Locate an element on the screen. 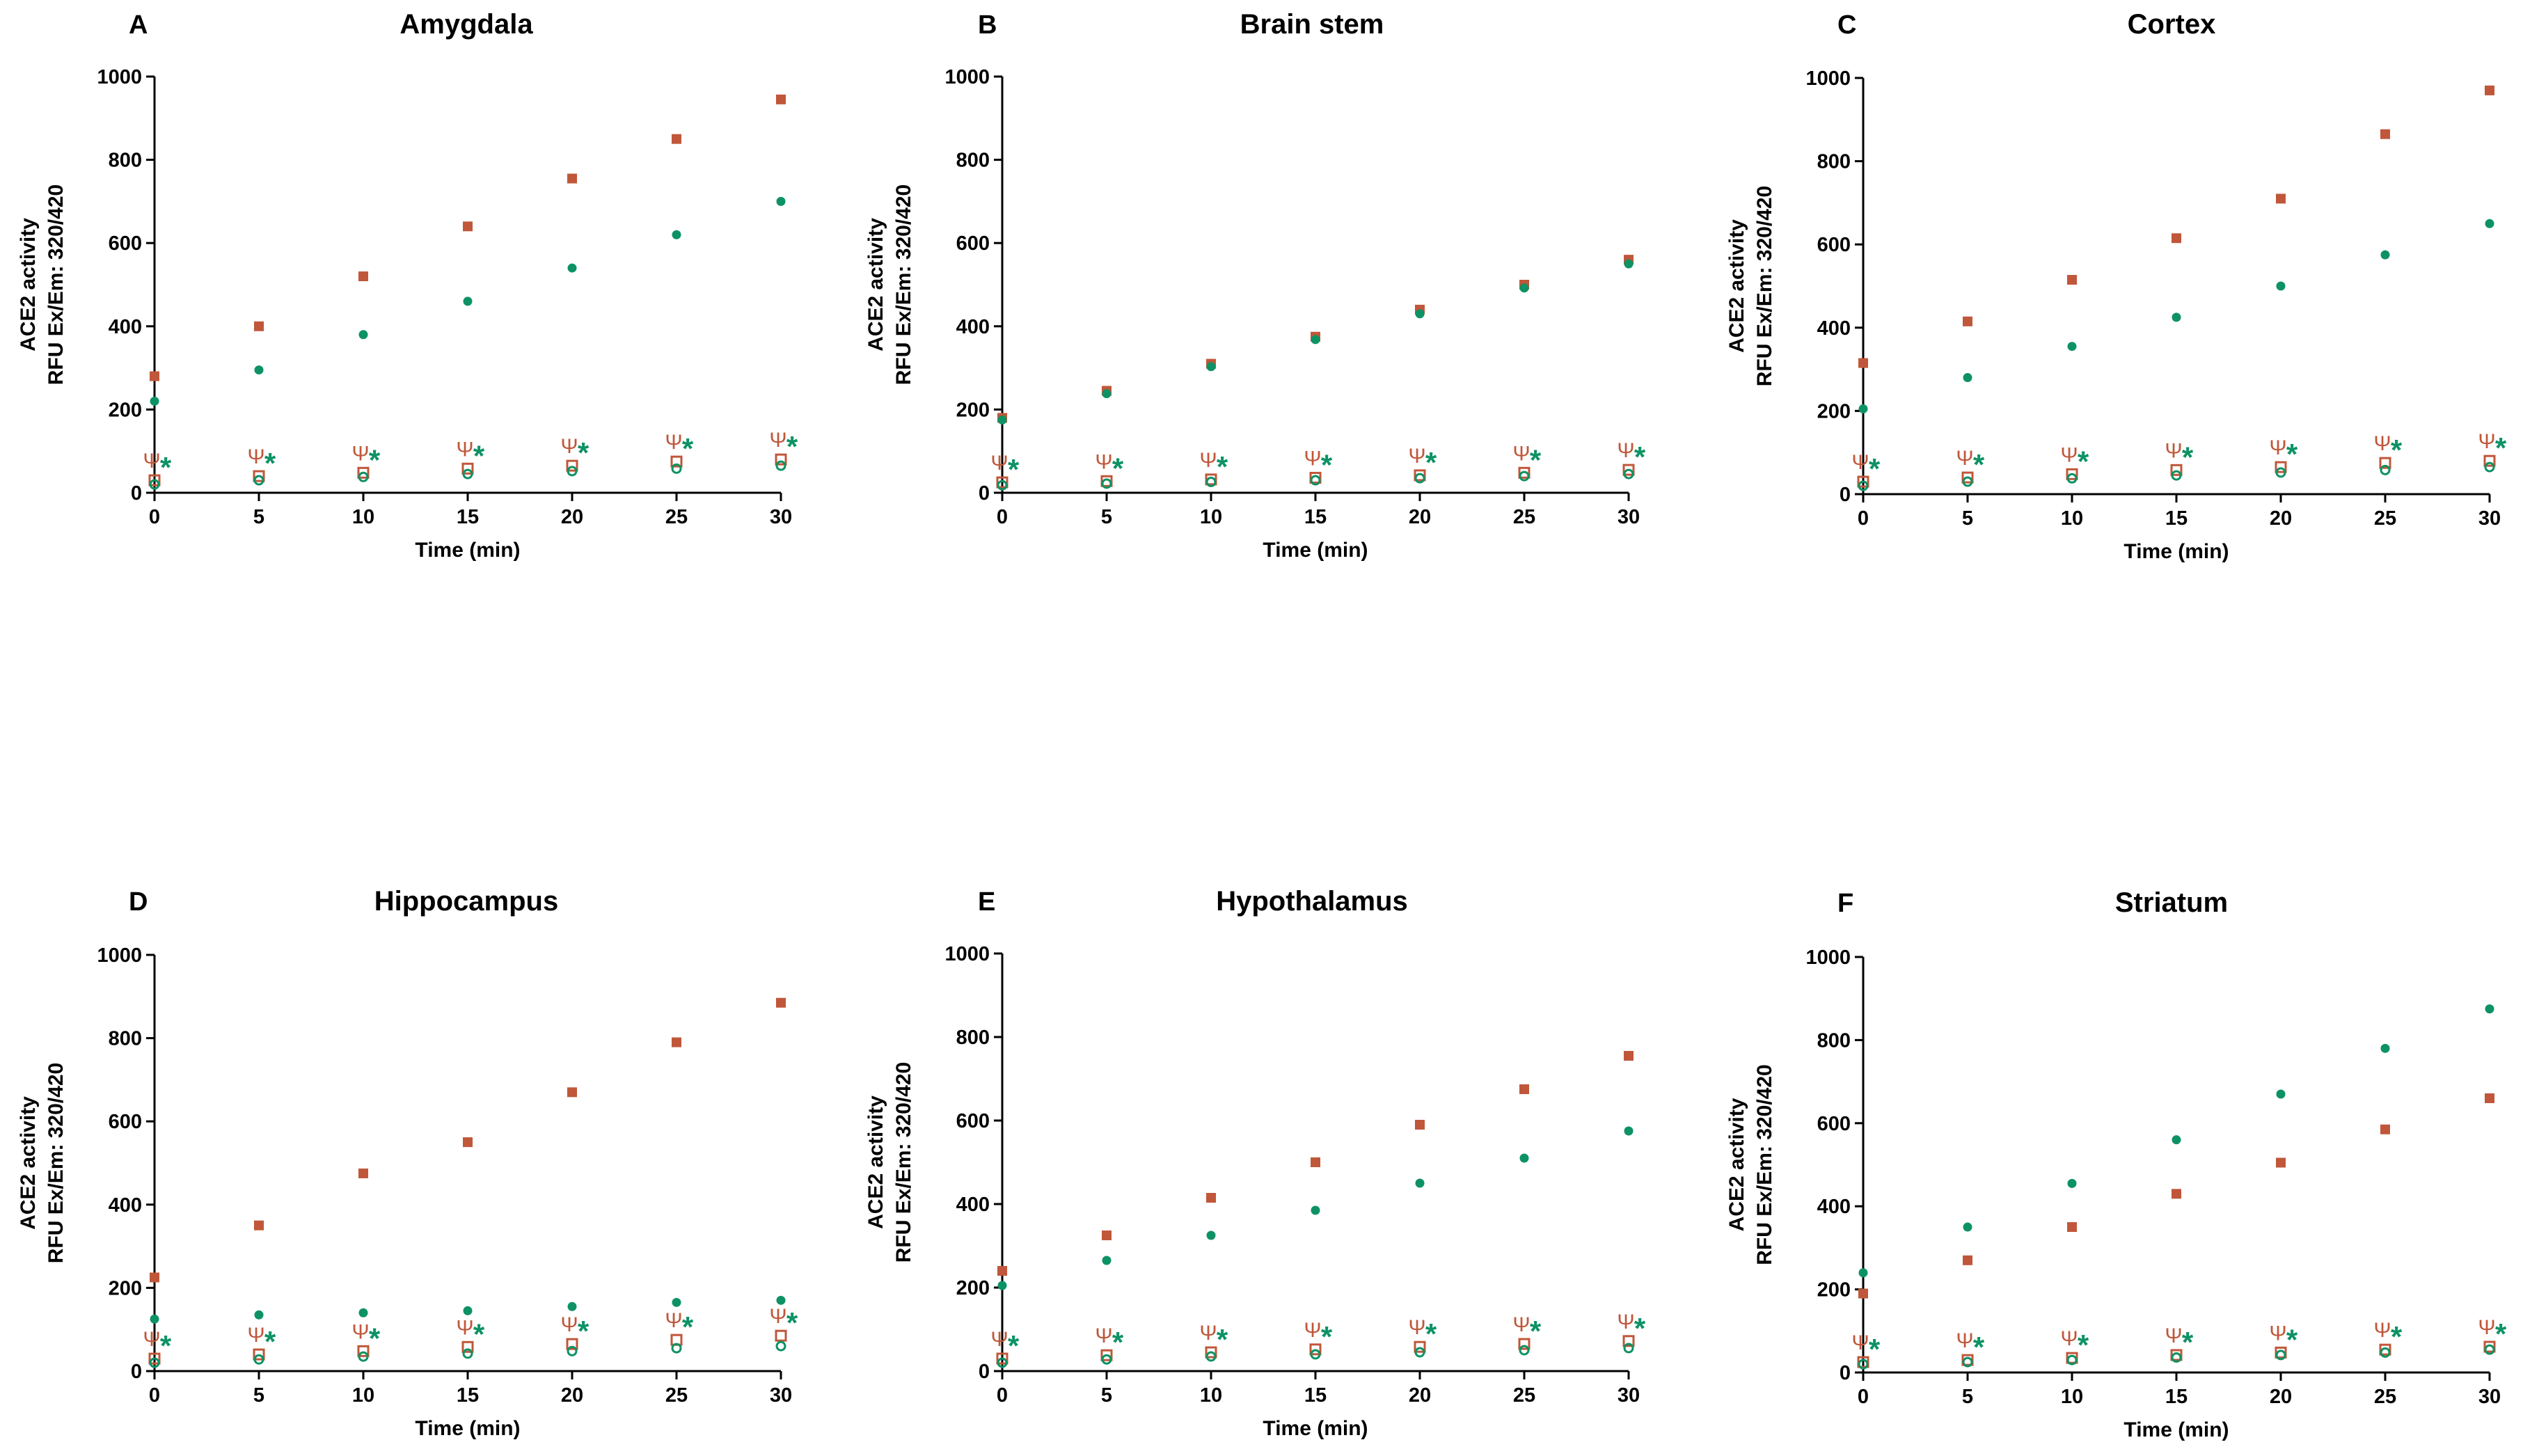 Image resolution: width=2523 pixels, height=1456 pixels. y-axis-label: ACE2 activity is located at coordinates (1736, 1164).